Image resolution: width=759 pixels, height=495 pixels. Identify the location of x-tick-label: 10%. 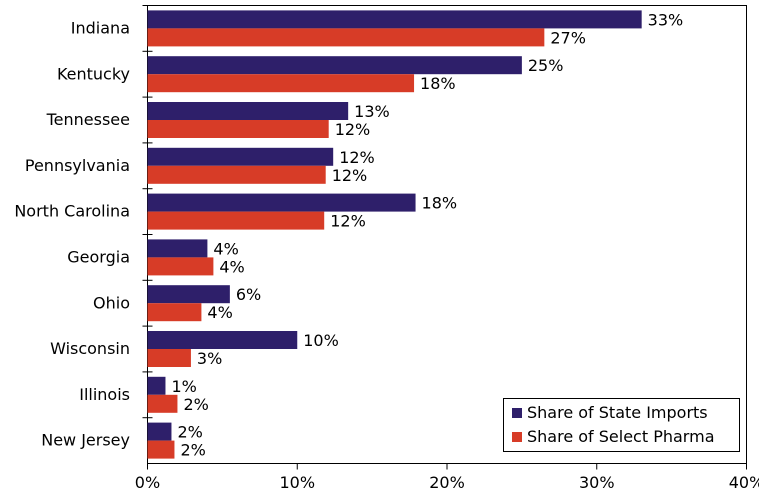
(297, 482).